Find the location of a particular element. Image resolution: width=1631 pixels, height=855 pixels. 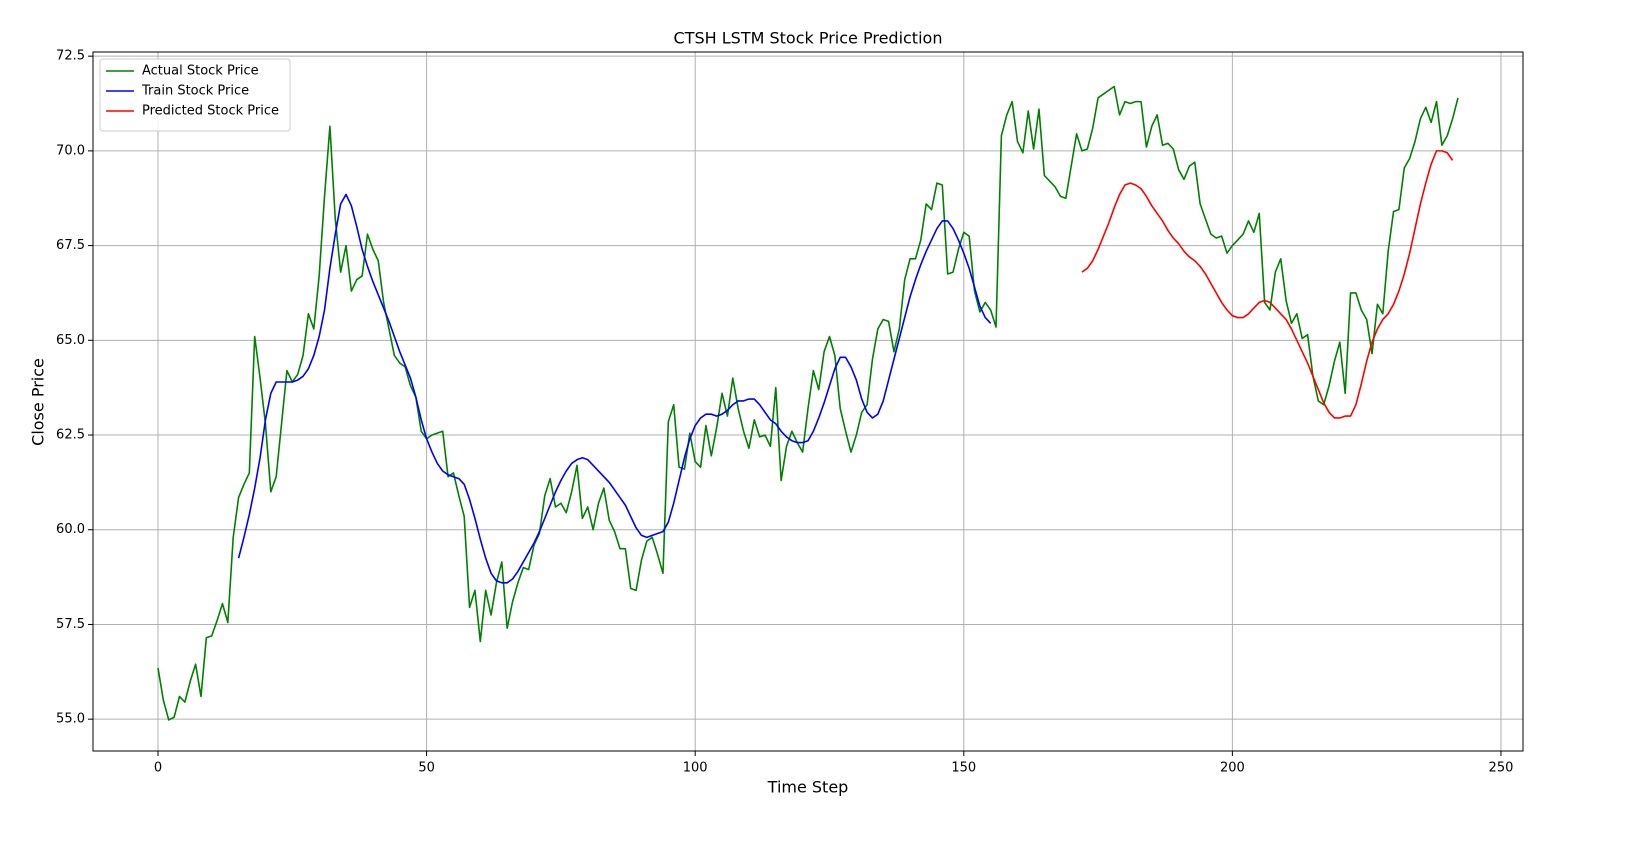

y-tick-label: 55.0 is located at coordinates (70, 719).